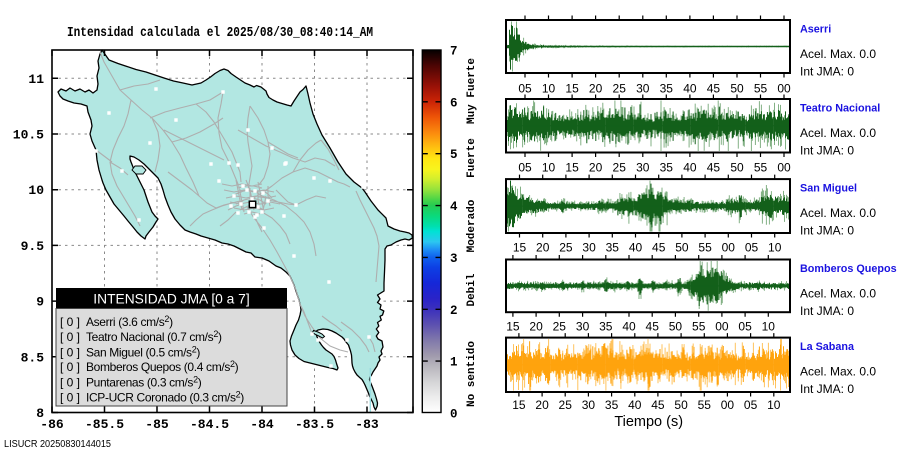 This screenshot has width=910, height=460. What do you see at coordinates (367, 424) in the screenshot?
I see `svg-text: -83` at bounding box center [367, 424].